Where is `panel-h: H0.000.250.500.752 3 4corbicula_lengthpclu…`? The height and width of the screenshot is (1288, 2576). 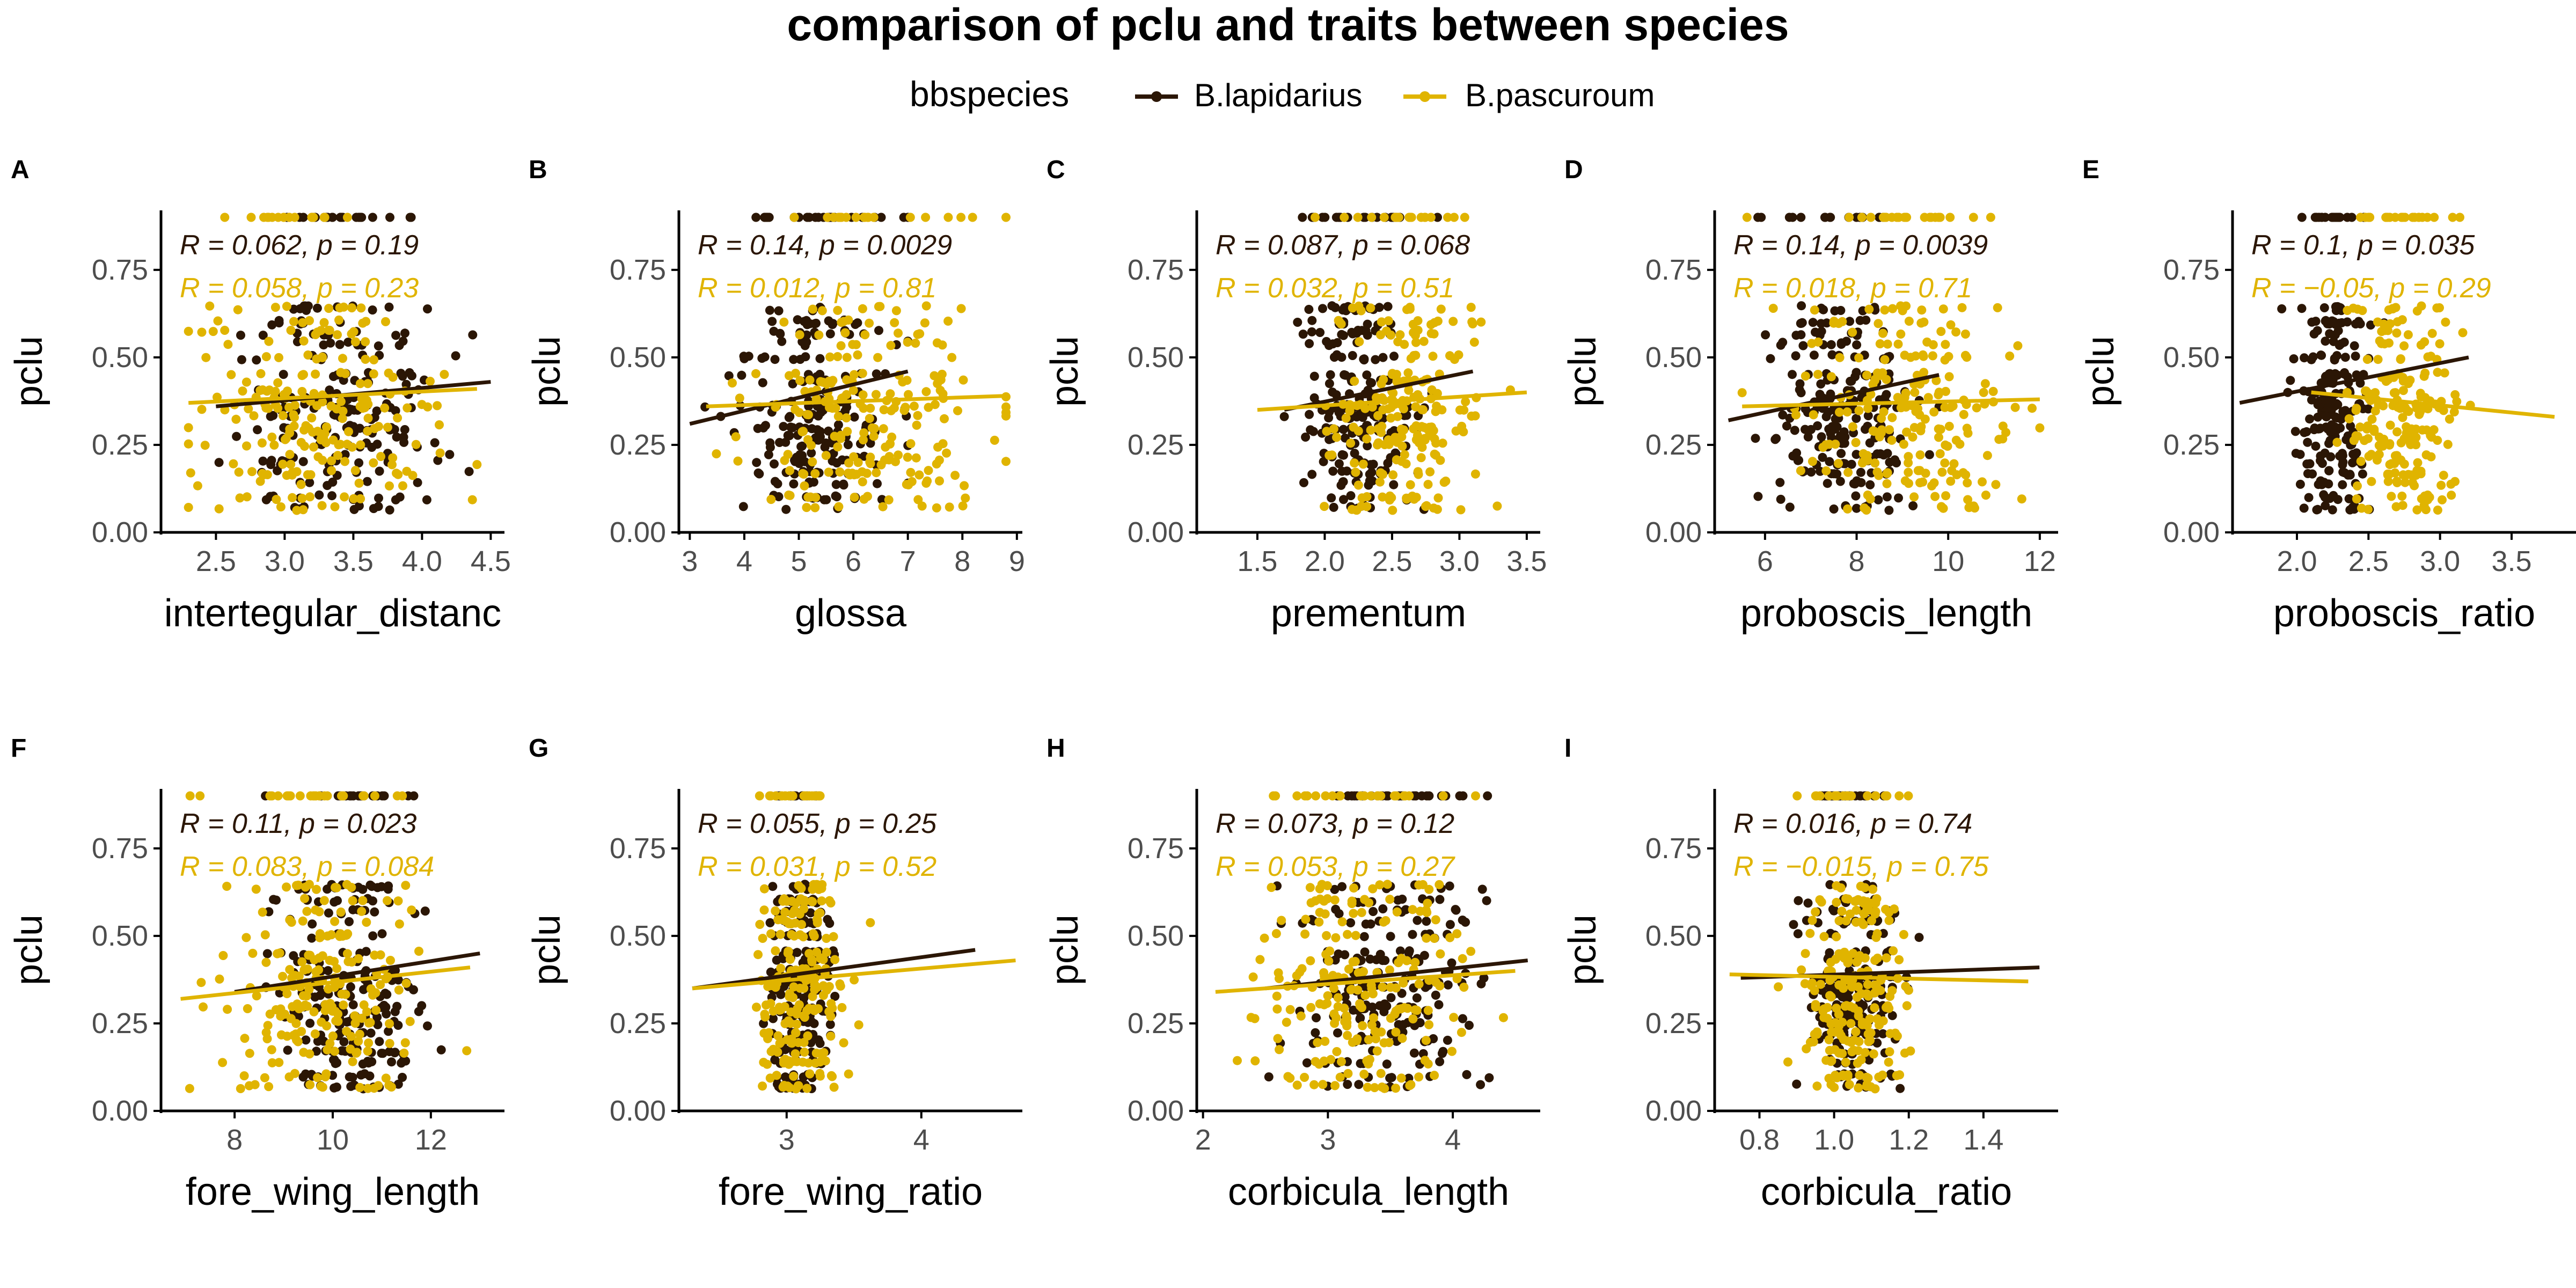 panel-h: H0.000.250.500.752 3 4corbicula_lengthpclu… is located at coordinates (1291, 973).